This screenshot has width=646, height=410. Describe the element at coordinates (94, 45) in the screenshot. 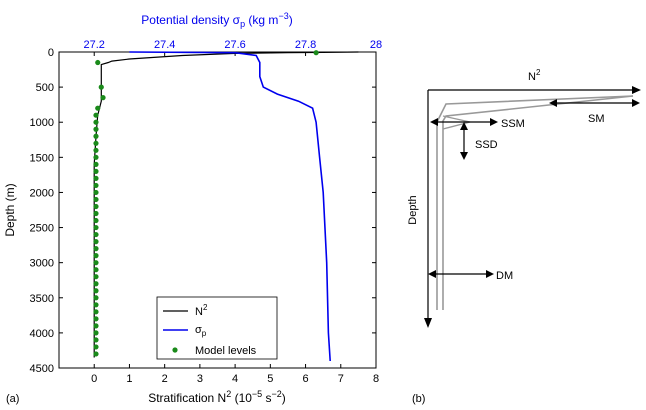

I see `top-tick-label: 27.2` at that location.